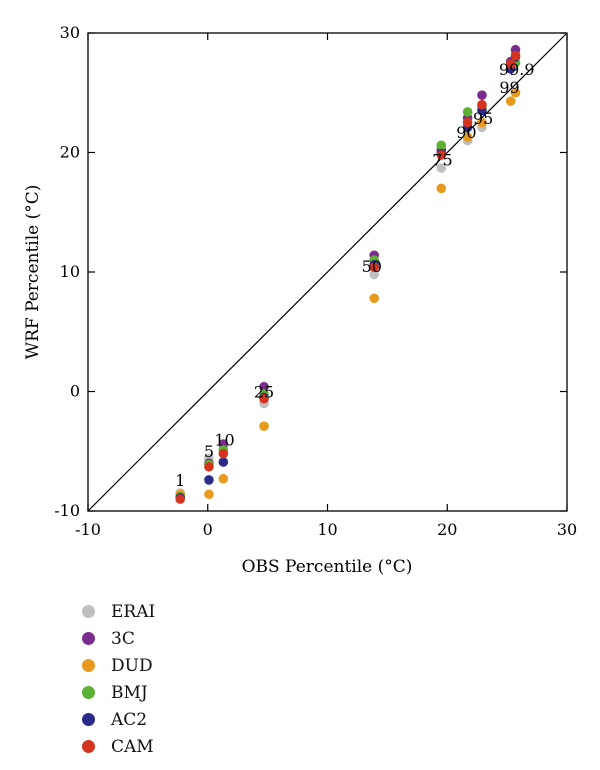 The image size is (600, 770). I want to click on legend: ERAI 3C DUD BMJ AC2 CAM, so click(118, 679).